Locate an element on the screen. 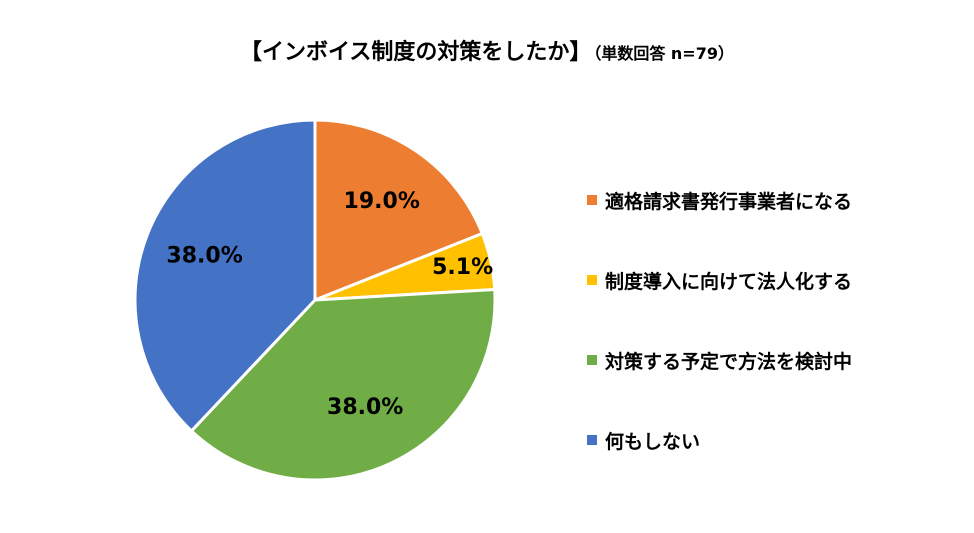 The width and height of the screenshot is (974, 533). data-label-issuer: 19.0% is located at coordinates (382, 201).